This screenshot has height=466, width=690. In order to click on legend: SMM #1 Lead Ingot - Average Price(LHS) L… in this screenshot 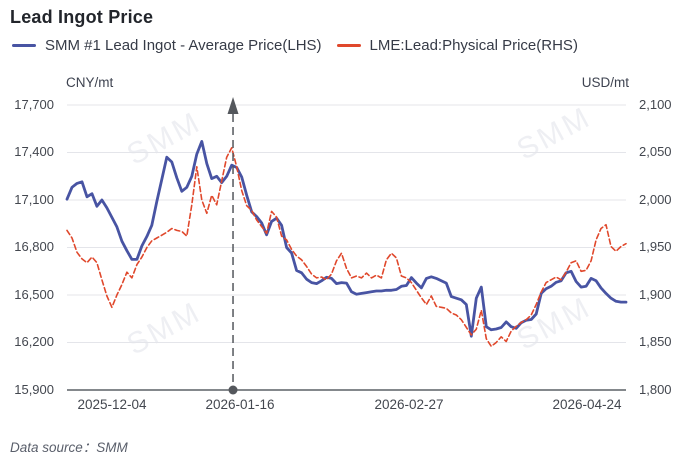, I will do `click(295, 45)`.